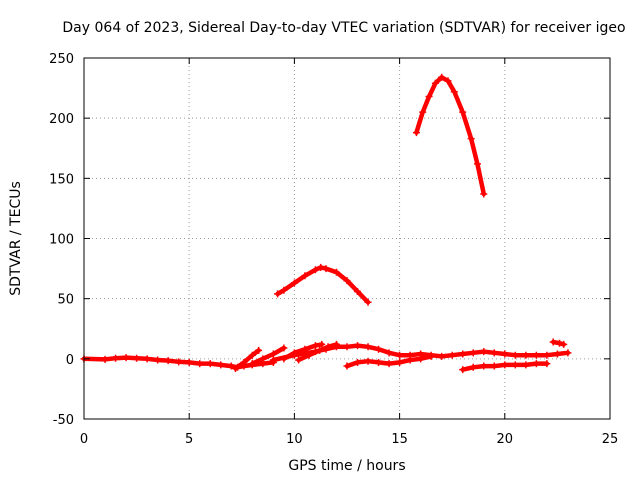 This screenshot has height=480, width=640. Describe the element at coordinates (63, 420) in the screenshot. I see `y-tick-label: -50` at that location.